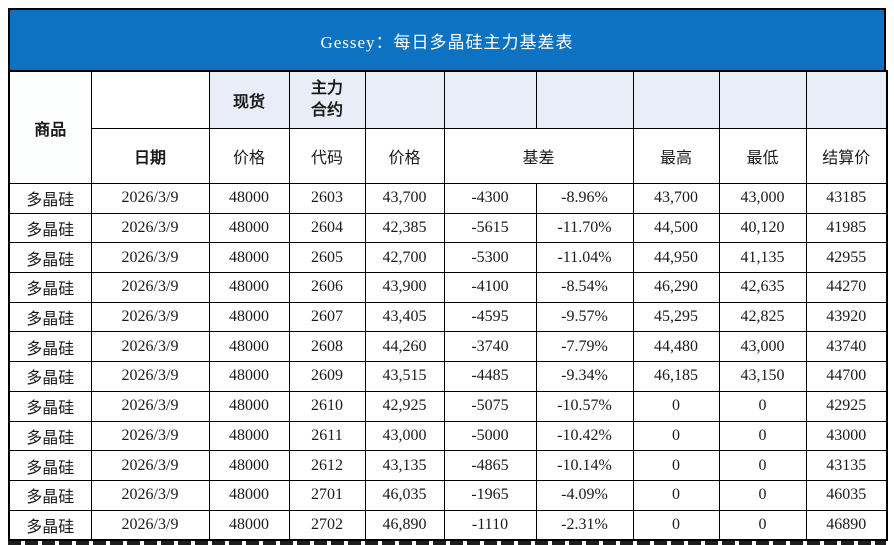  Describe the element at coordinates (50, 127) in the screenshot. I see `column-header-commodity: 商品` at that location.